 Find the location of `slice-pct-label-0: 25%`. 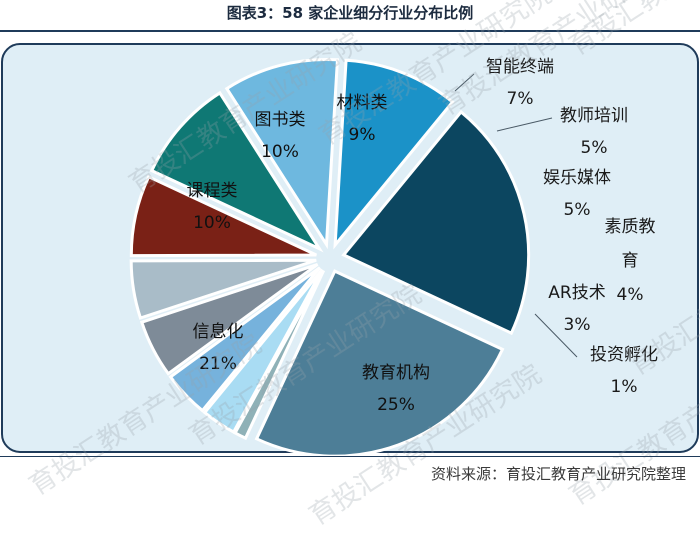

slice-pct-label-0: 25% is located at coordinates (396, 405).